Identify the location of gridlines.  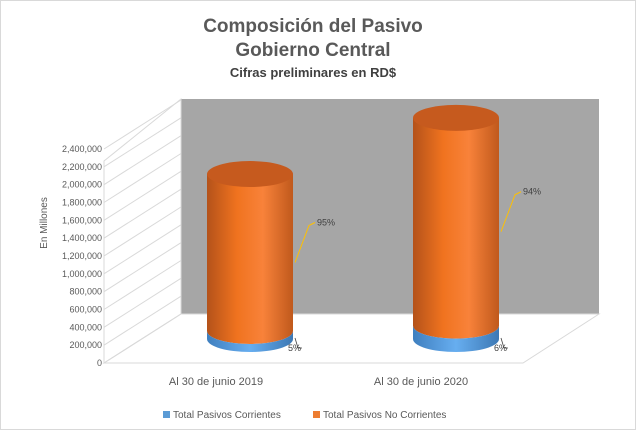
(142, 231).